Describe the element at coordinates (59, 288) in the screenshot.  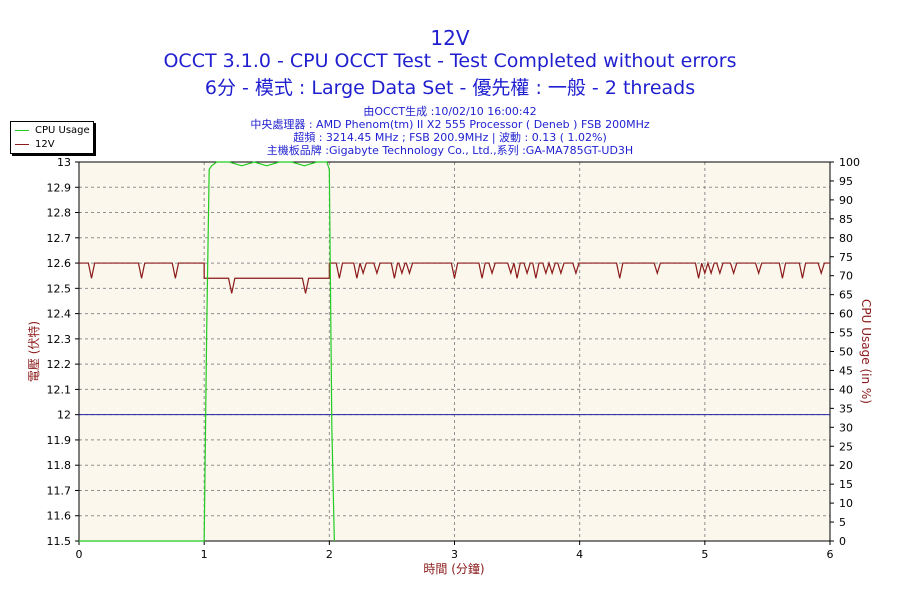
I see `y-tick-label-5: 12.5` at that location.